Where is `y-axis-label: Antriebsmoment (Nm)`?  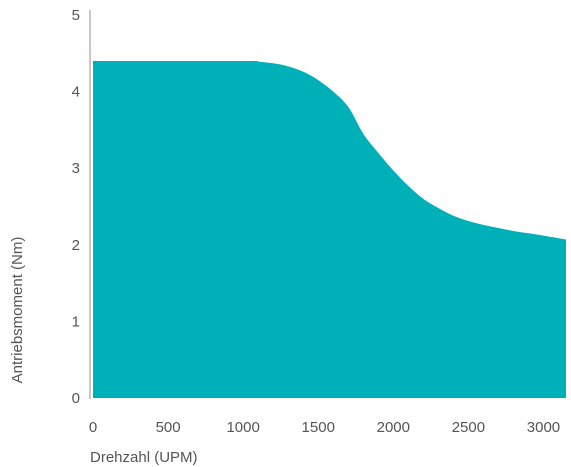
y-axis-label: Antriebsmoment (Nm) is located at coordinates (17, 310).